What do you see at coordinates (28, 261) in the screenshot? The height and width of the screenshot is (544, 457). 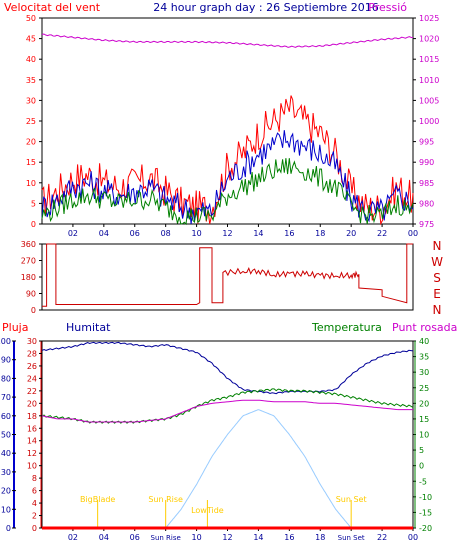 I see `y-left-tick-label: 270` at bounding box center [28, 261].